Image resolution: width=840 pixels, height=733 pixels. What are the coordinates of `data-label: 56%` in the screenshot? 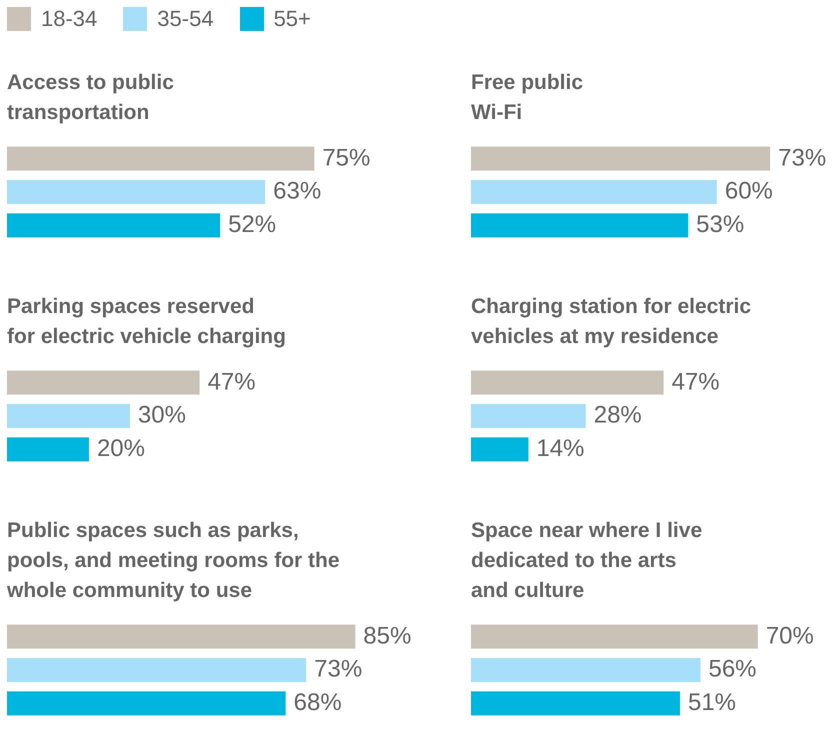 It's located at (732, 669).